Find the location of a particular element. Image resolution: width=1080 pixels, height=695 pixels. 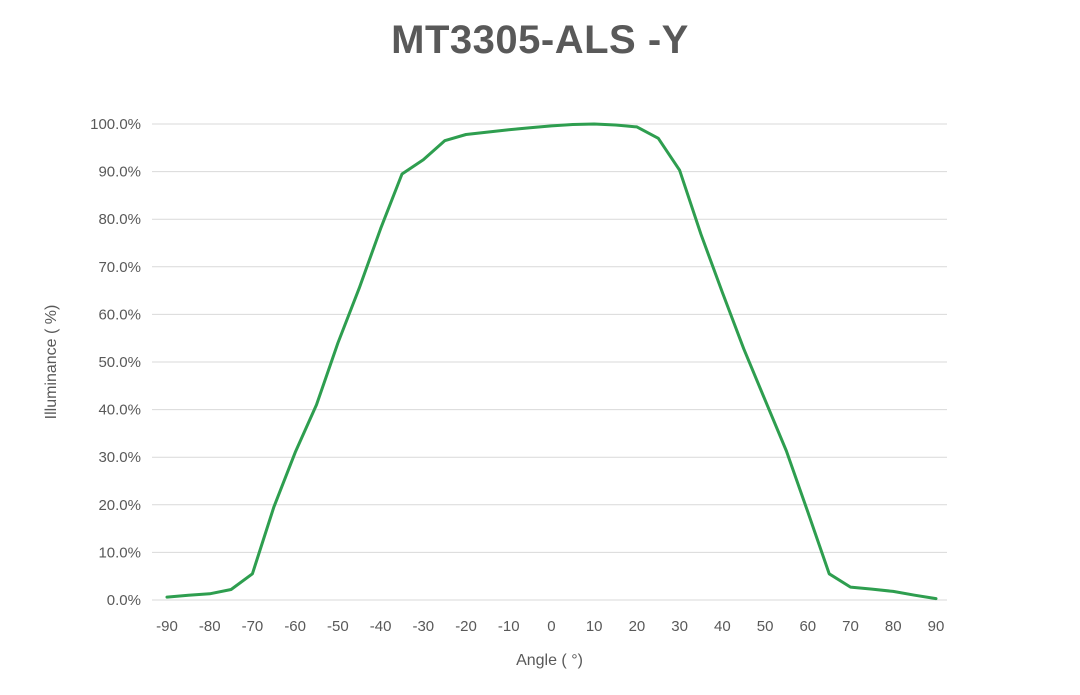

x-tick-label: -80 is located at coordinates (210, 626).